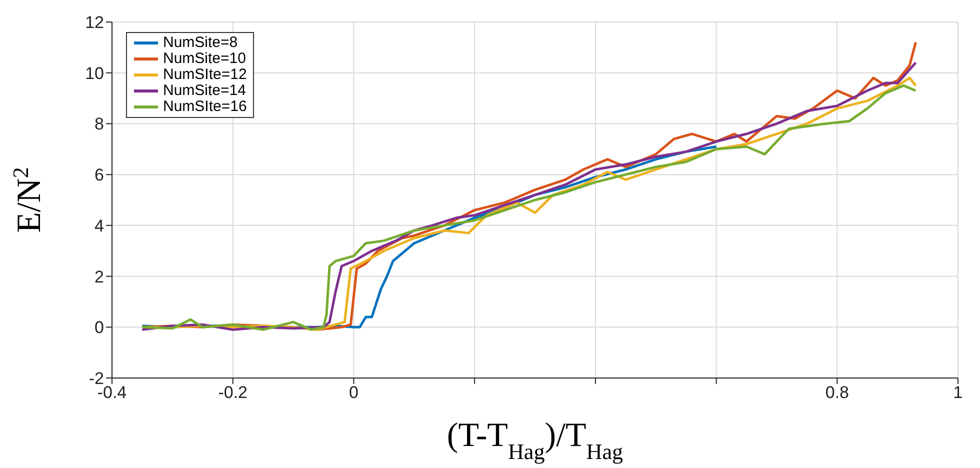  Describe the element at coordinates (353, 392) in the screenshot. I see `x-tick-label: 0` at that location.